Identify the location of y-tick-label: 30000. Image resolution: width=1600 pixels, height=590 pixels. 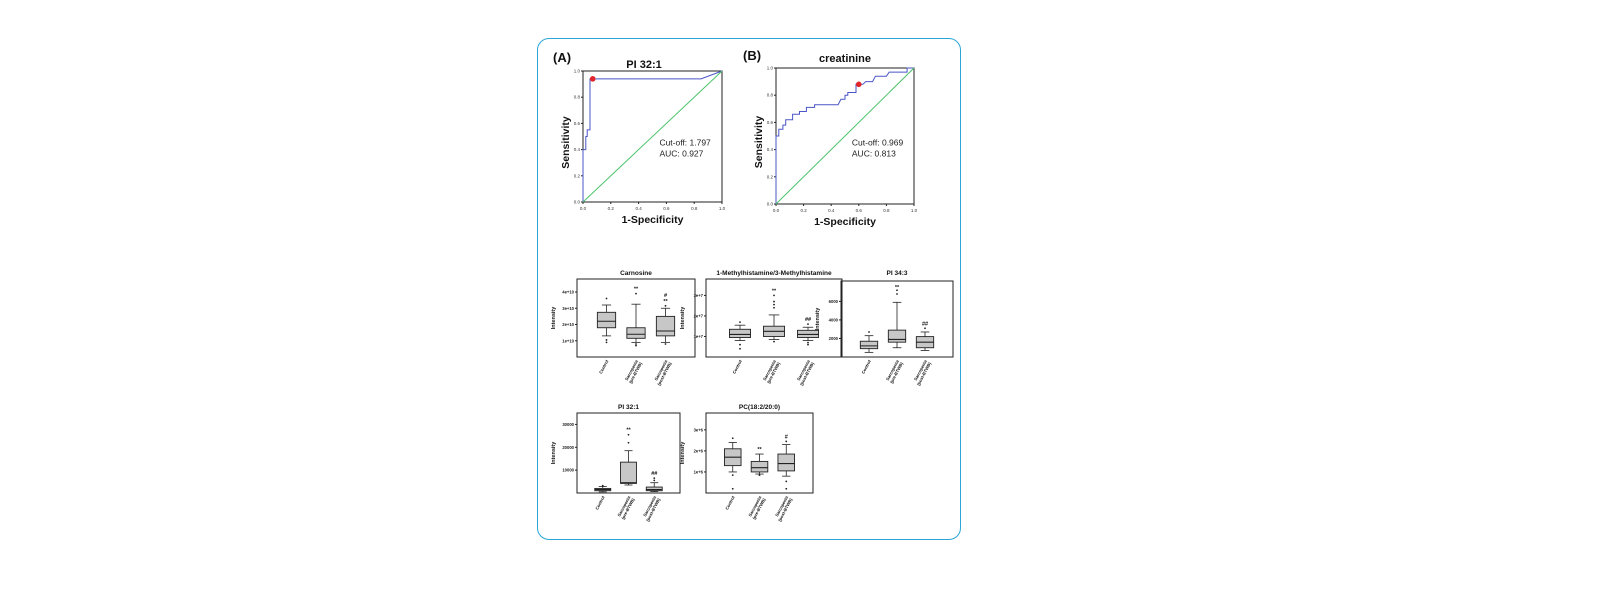
(568, 424).